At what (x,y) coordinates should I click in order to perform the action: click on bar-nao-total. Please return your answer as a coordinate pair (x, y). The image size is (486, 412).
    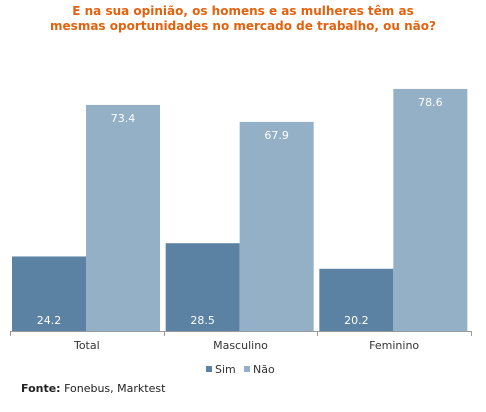
    Looking at the image, I should click on (123, 217).